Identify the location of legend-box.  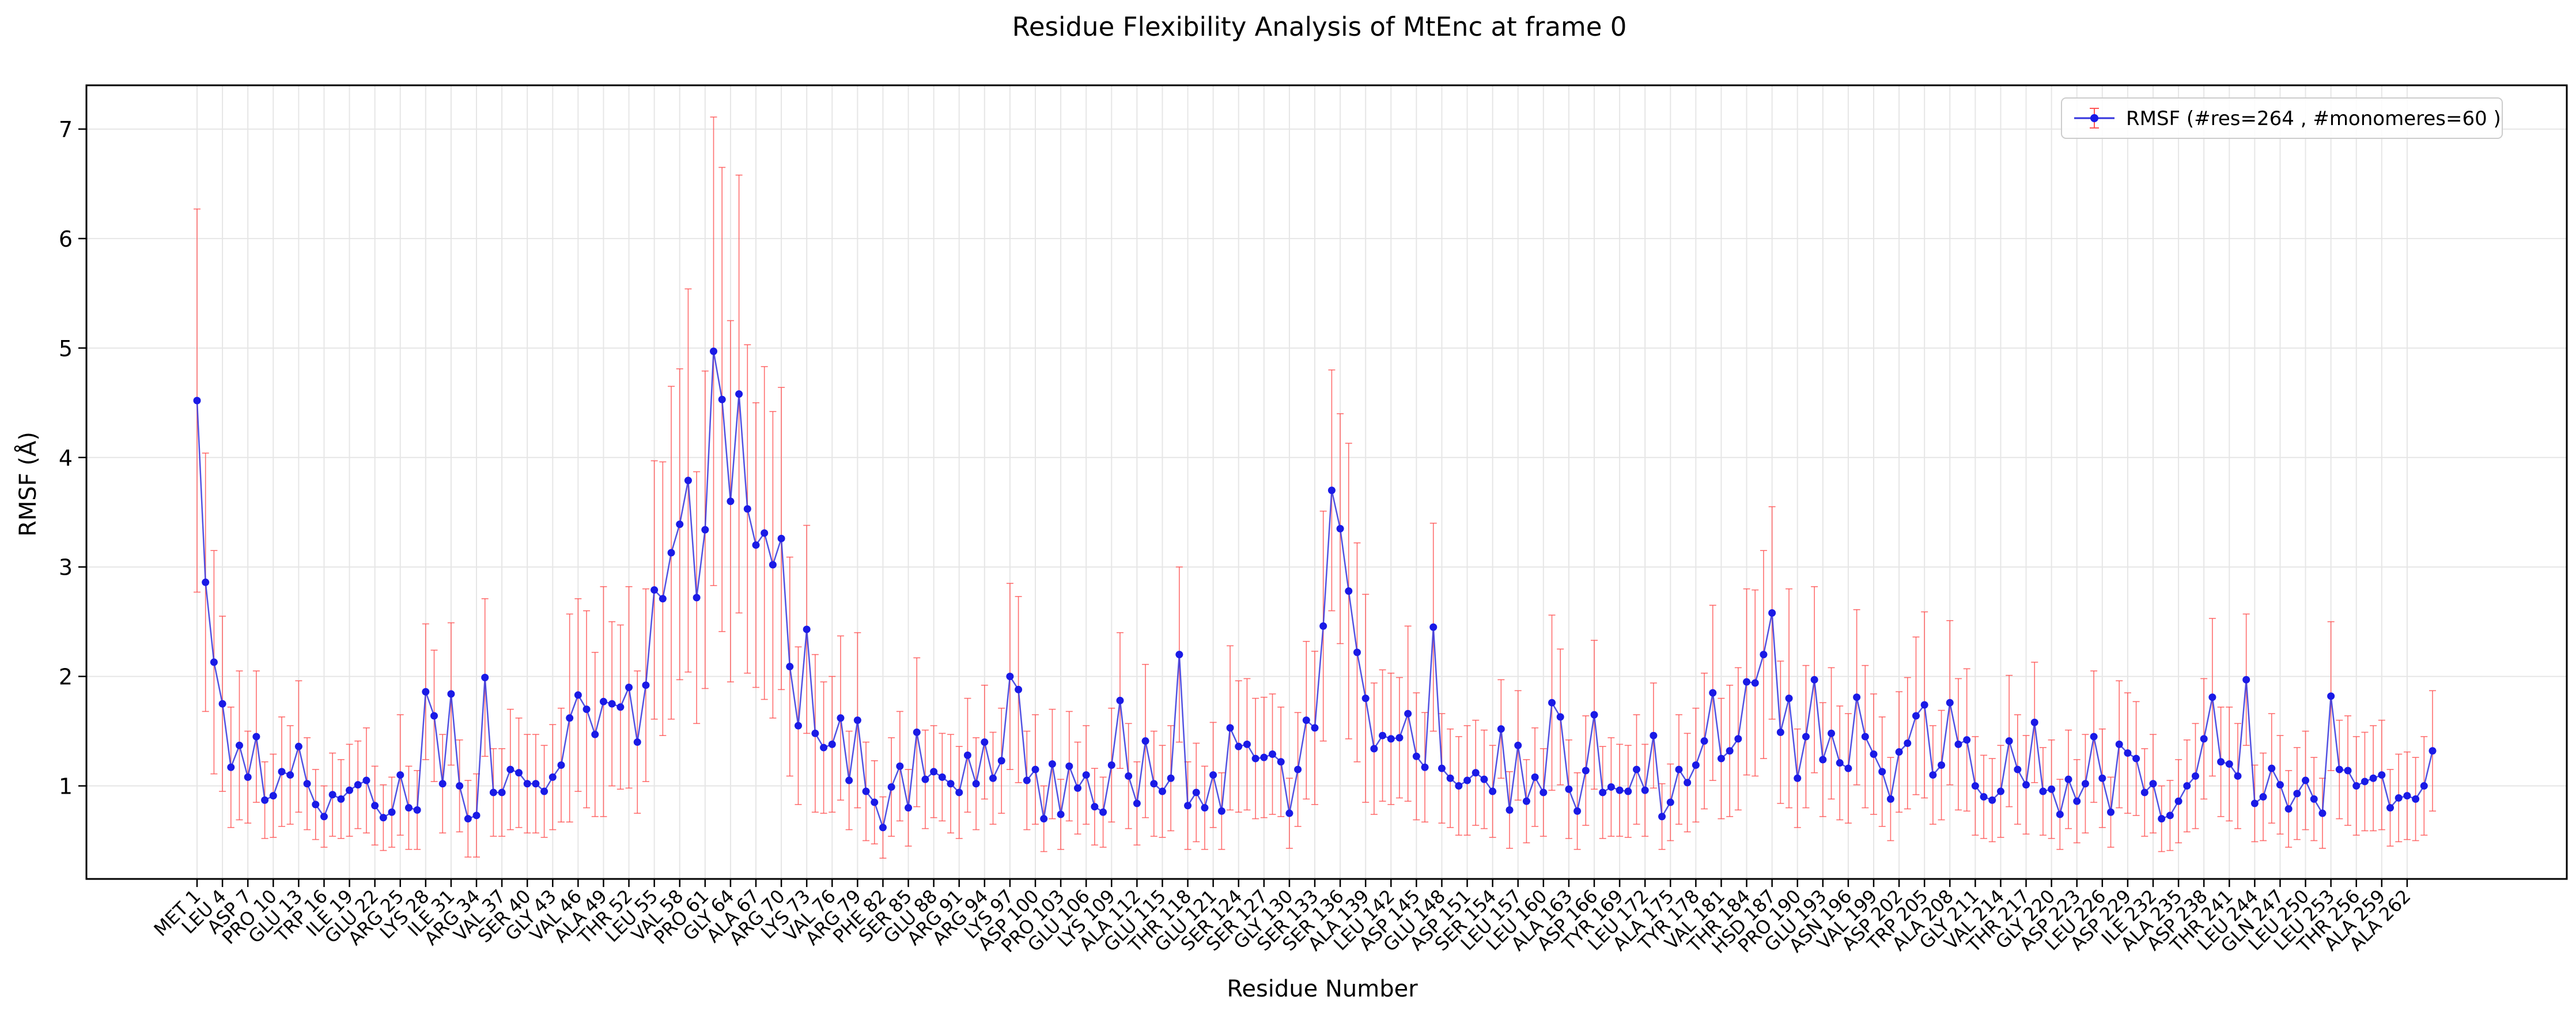
(2282, 118).